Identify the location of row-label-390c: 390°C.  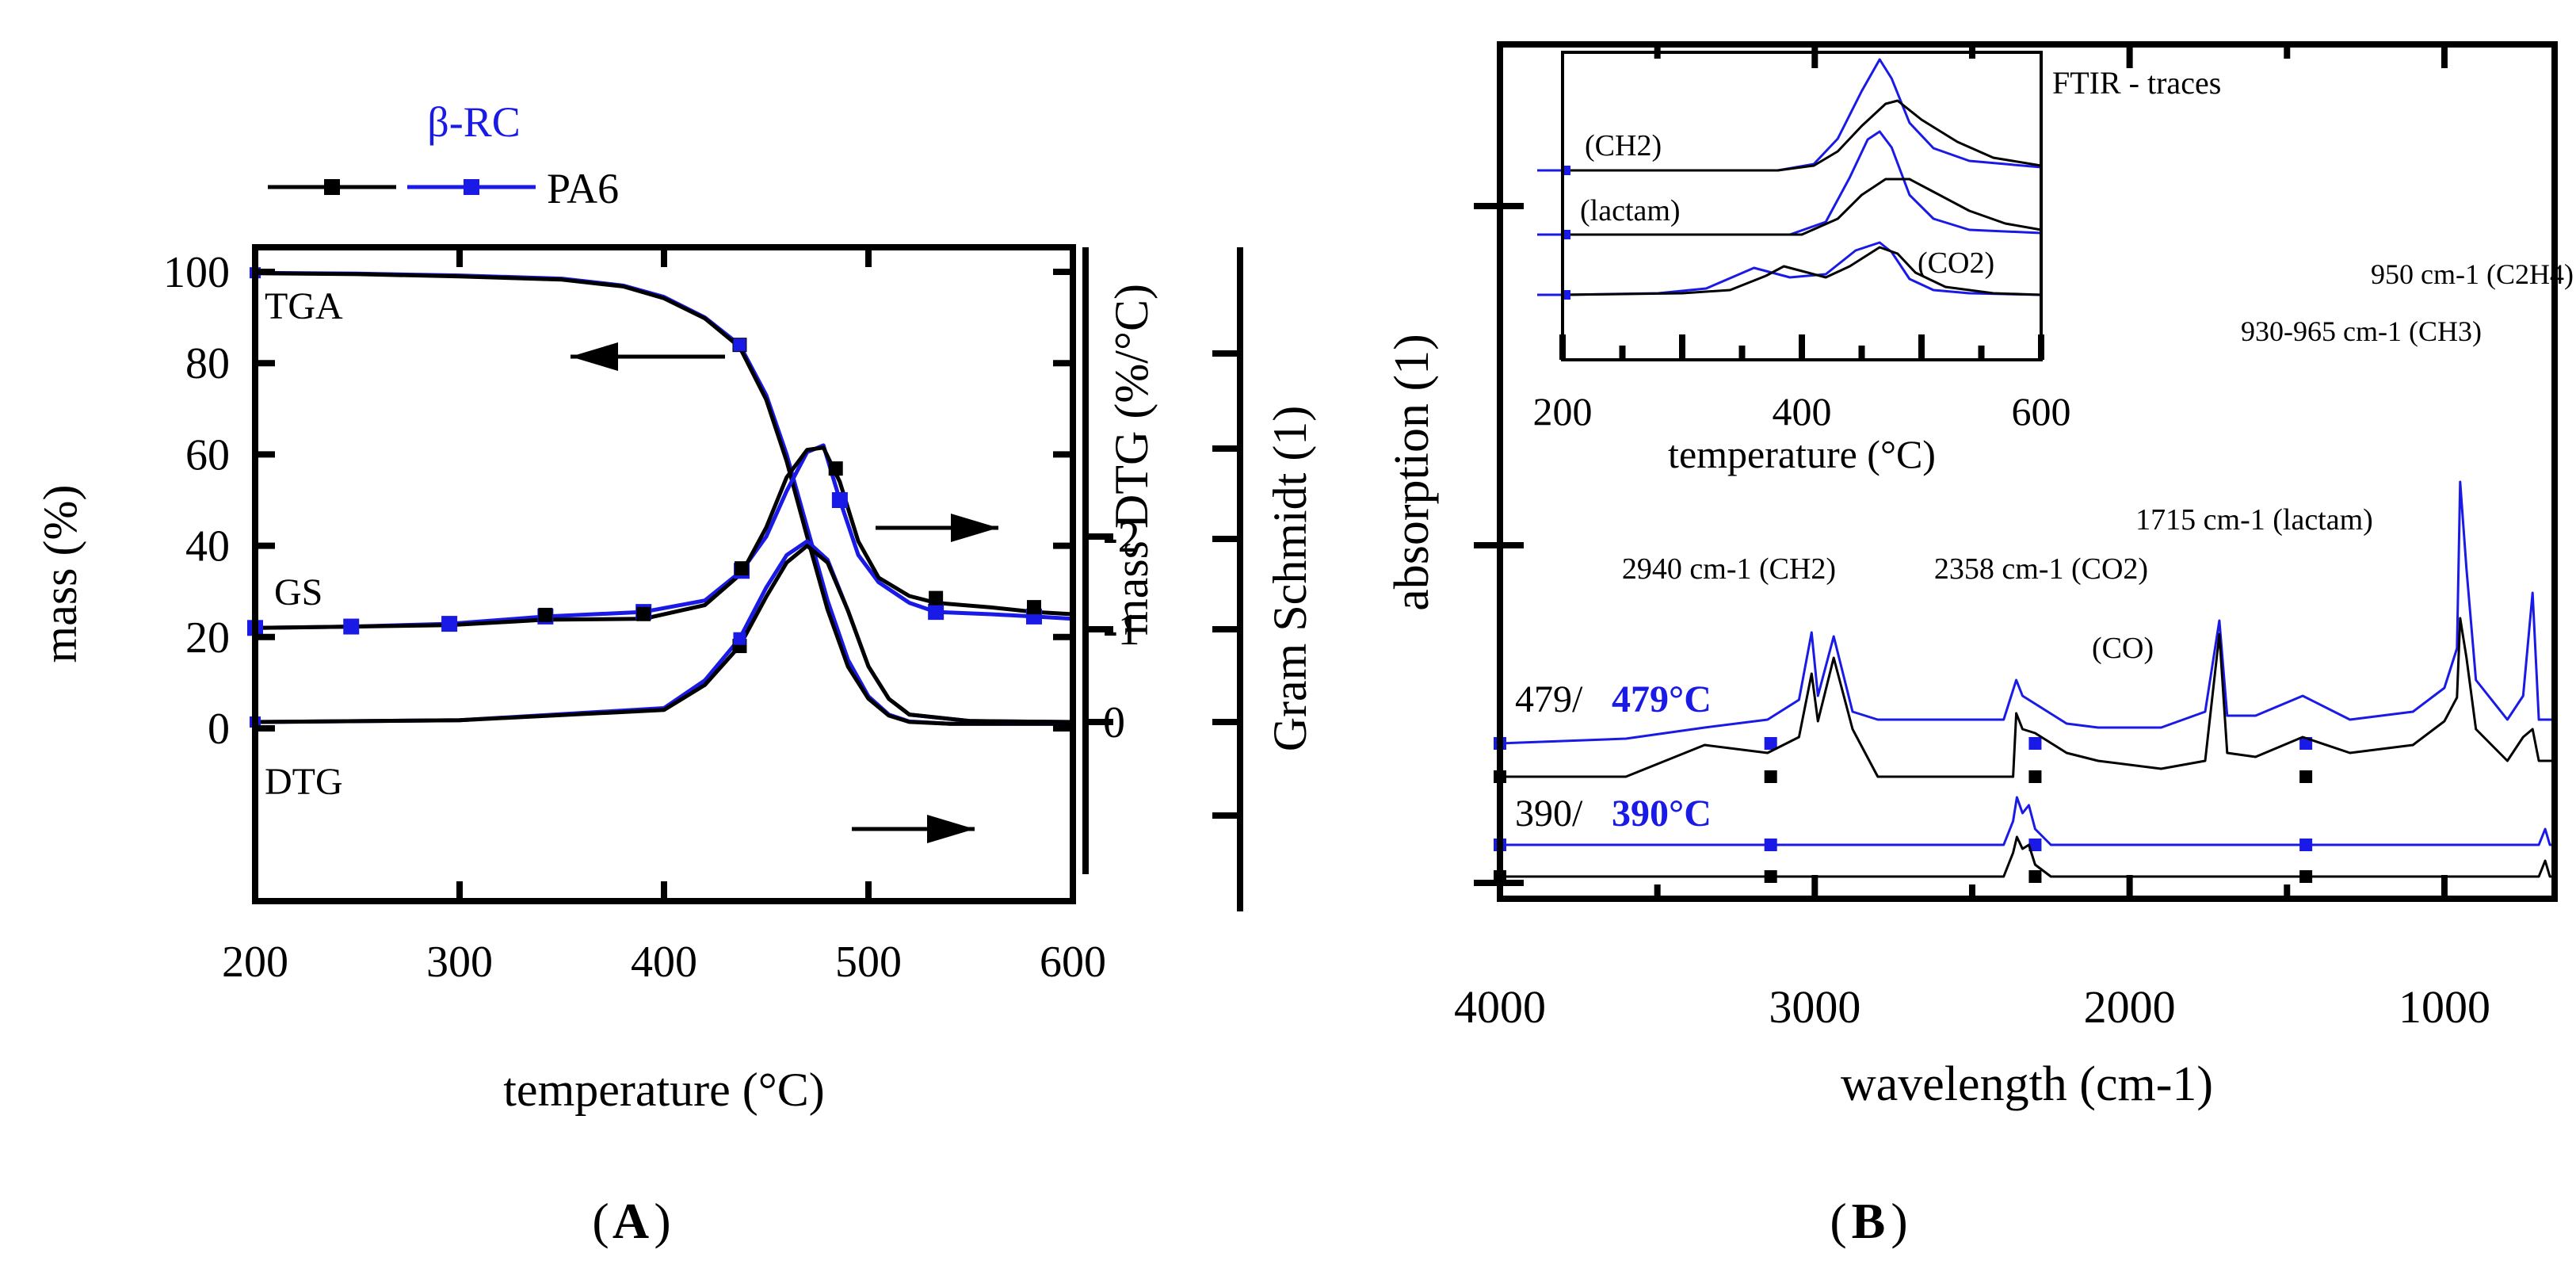
(1662, 814).